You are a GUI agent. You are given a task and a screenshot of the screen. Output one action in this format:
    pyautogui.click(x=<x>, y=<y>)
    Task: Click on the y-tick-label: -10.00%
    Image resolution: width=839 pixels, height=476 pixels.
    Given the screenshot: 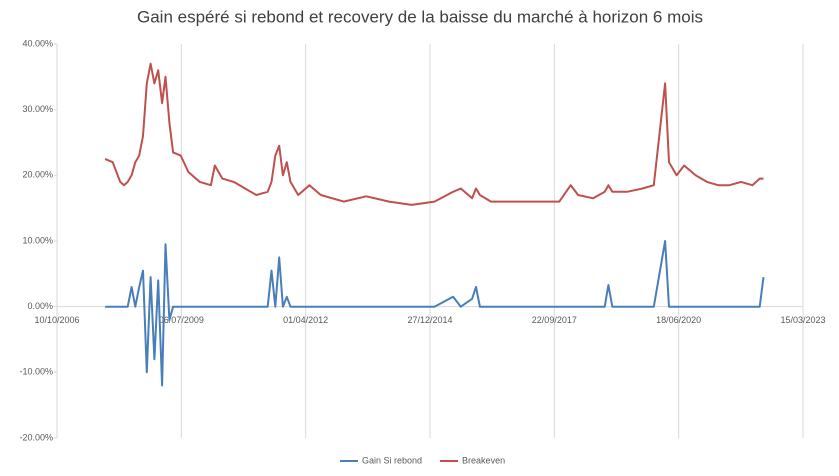 What is the action you would take?
    pyautogui.click(x=36, y=372)
    